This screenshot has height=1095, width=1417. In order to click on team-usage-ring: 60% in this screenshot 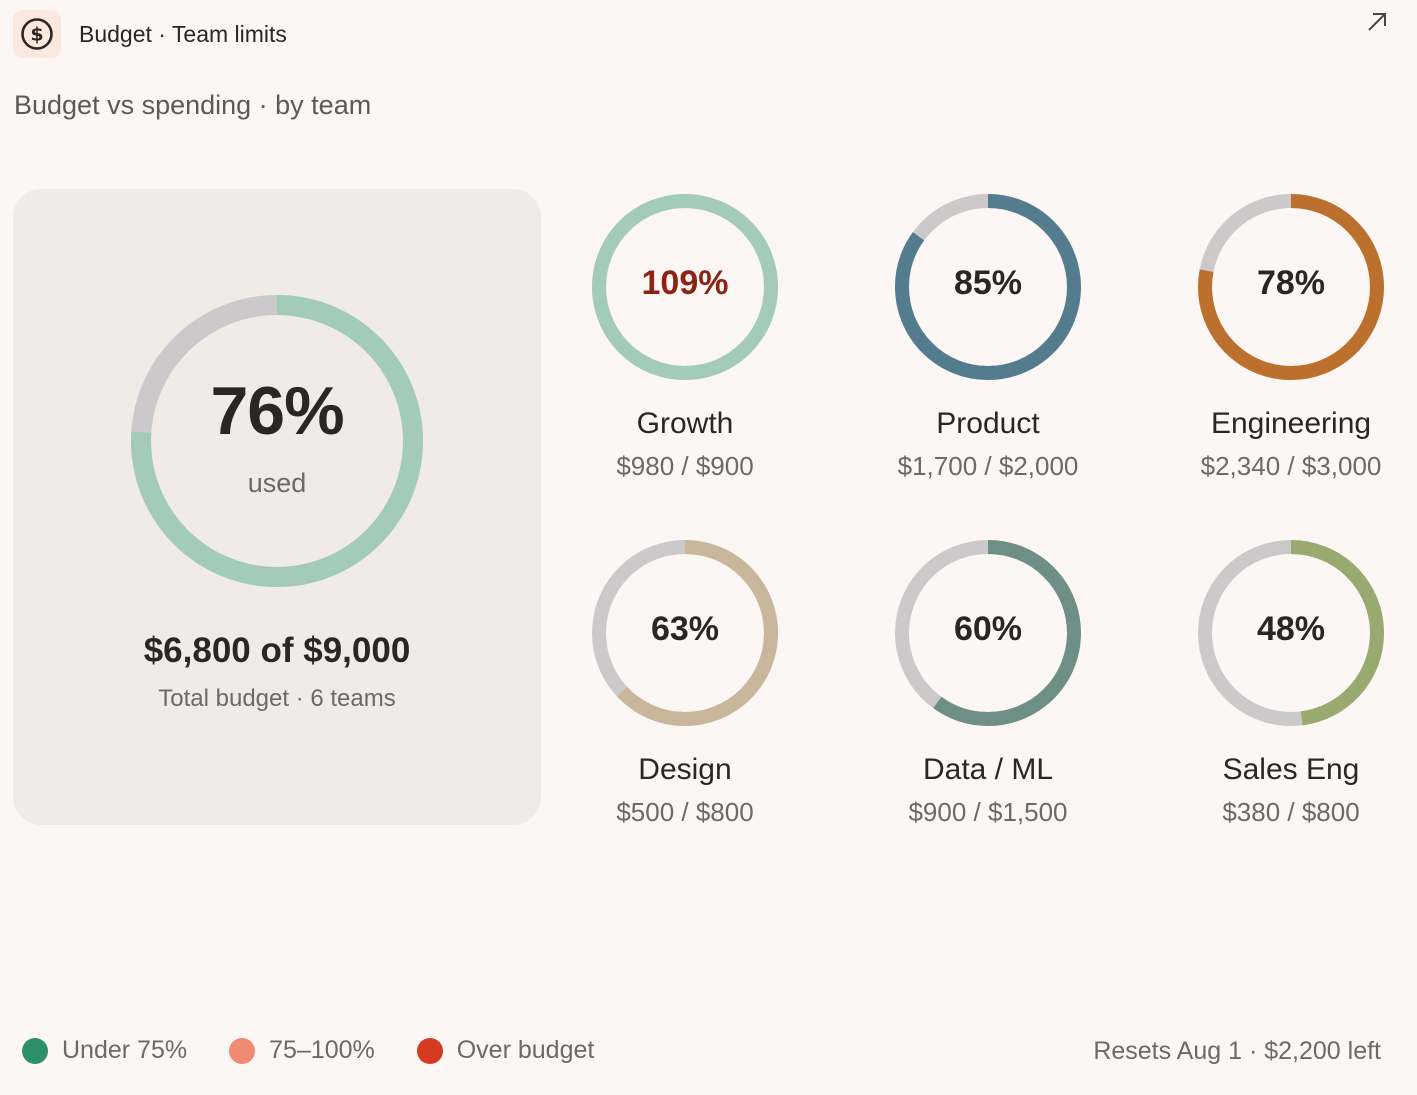, I will do `click(988, 633)`.